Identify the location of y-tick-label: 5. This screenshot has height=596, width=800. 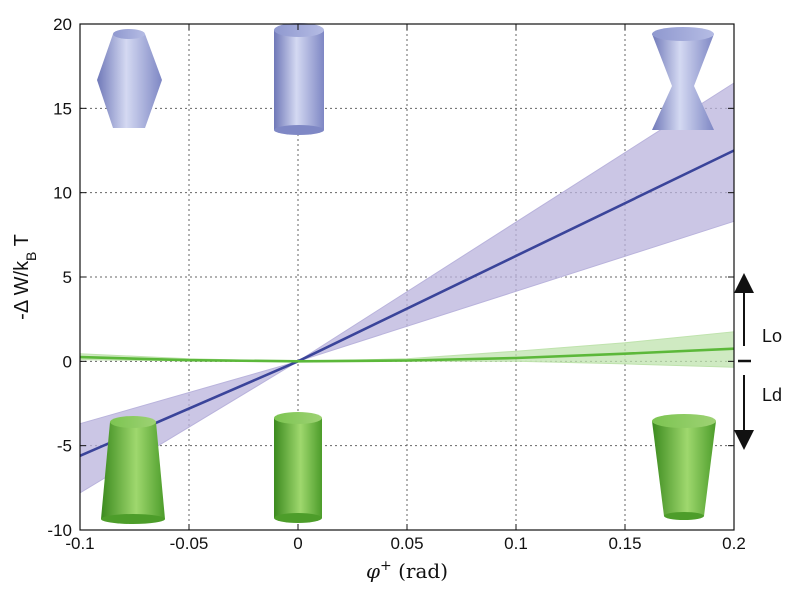
(67, 277).